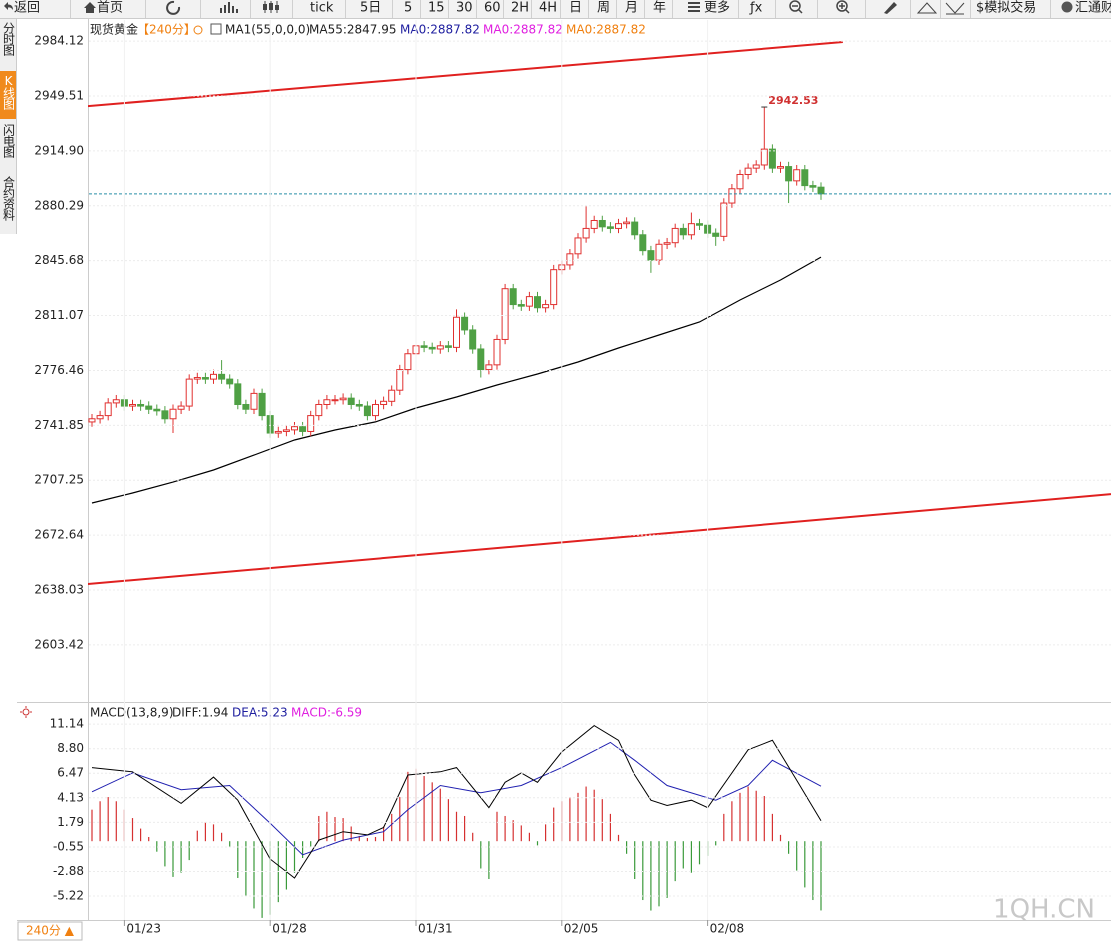  Describe the element at coordinates (9, 92) in the screenshot. I see `sidebar-tab: K线图` at that location.